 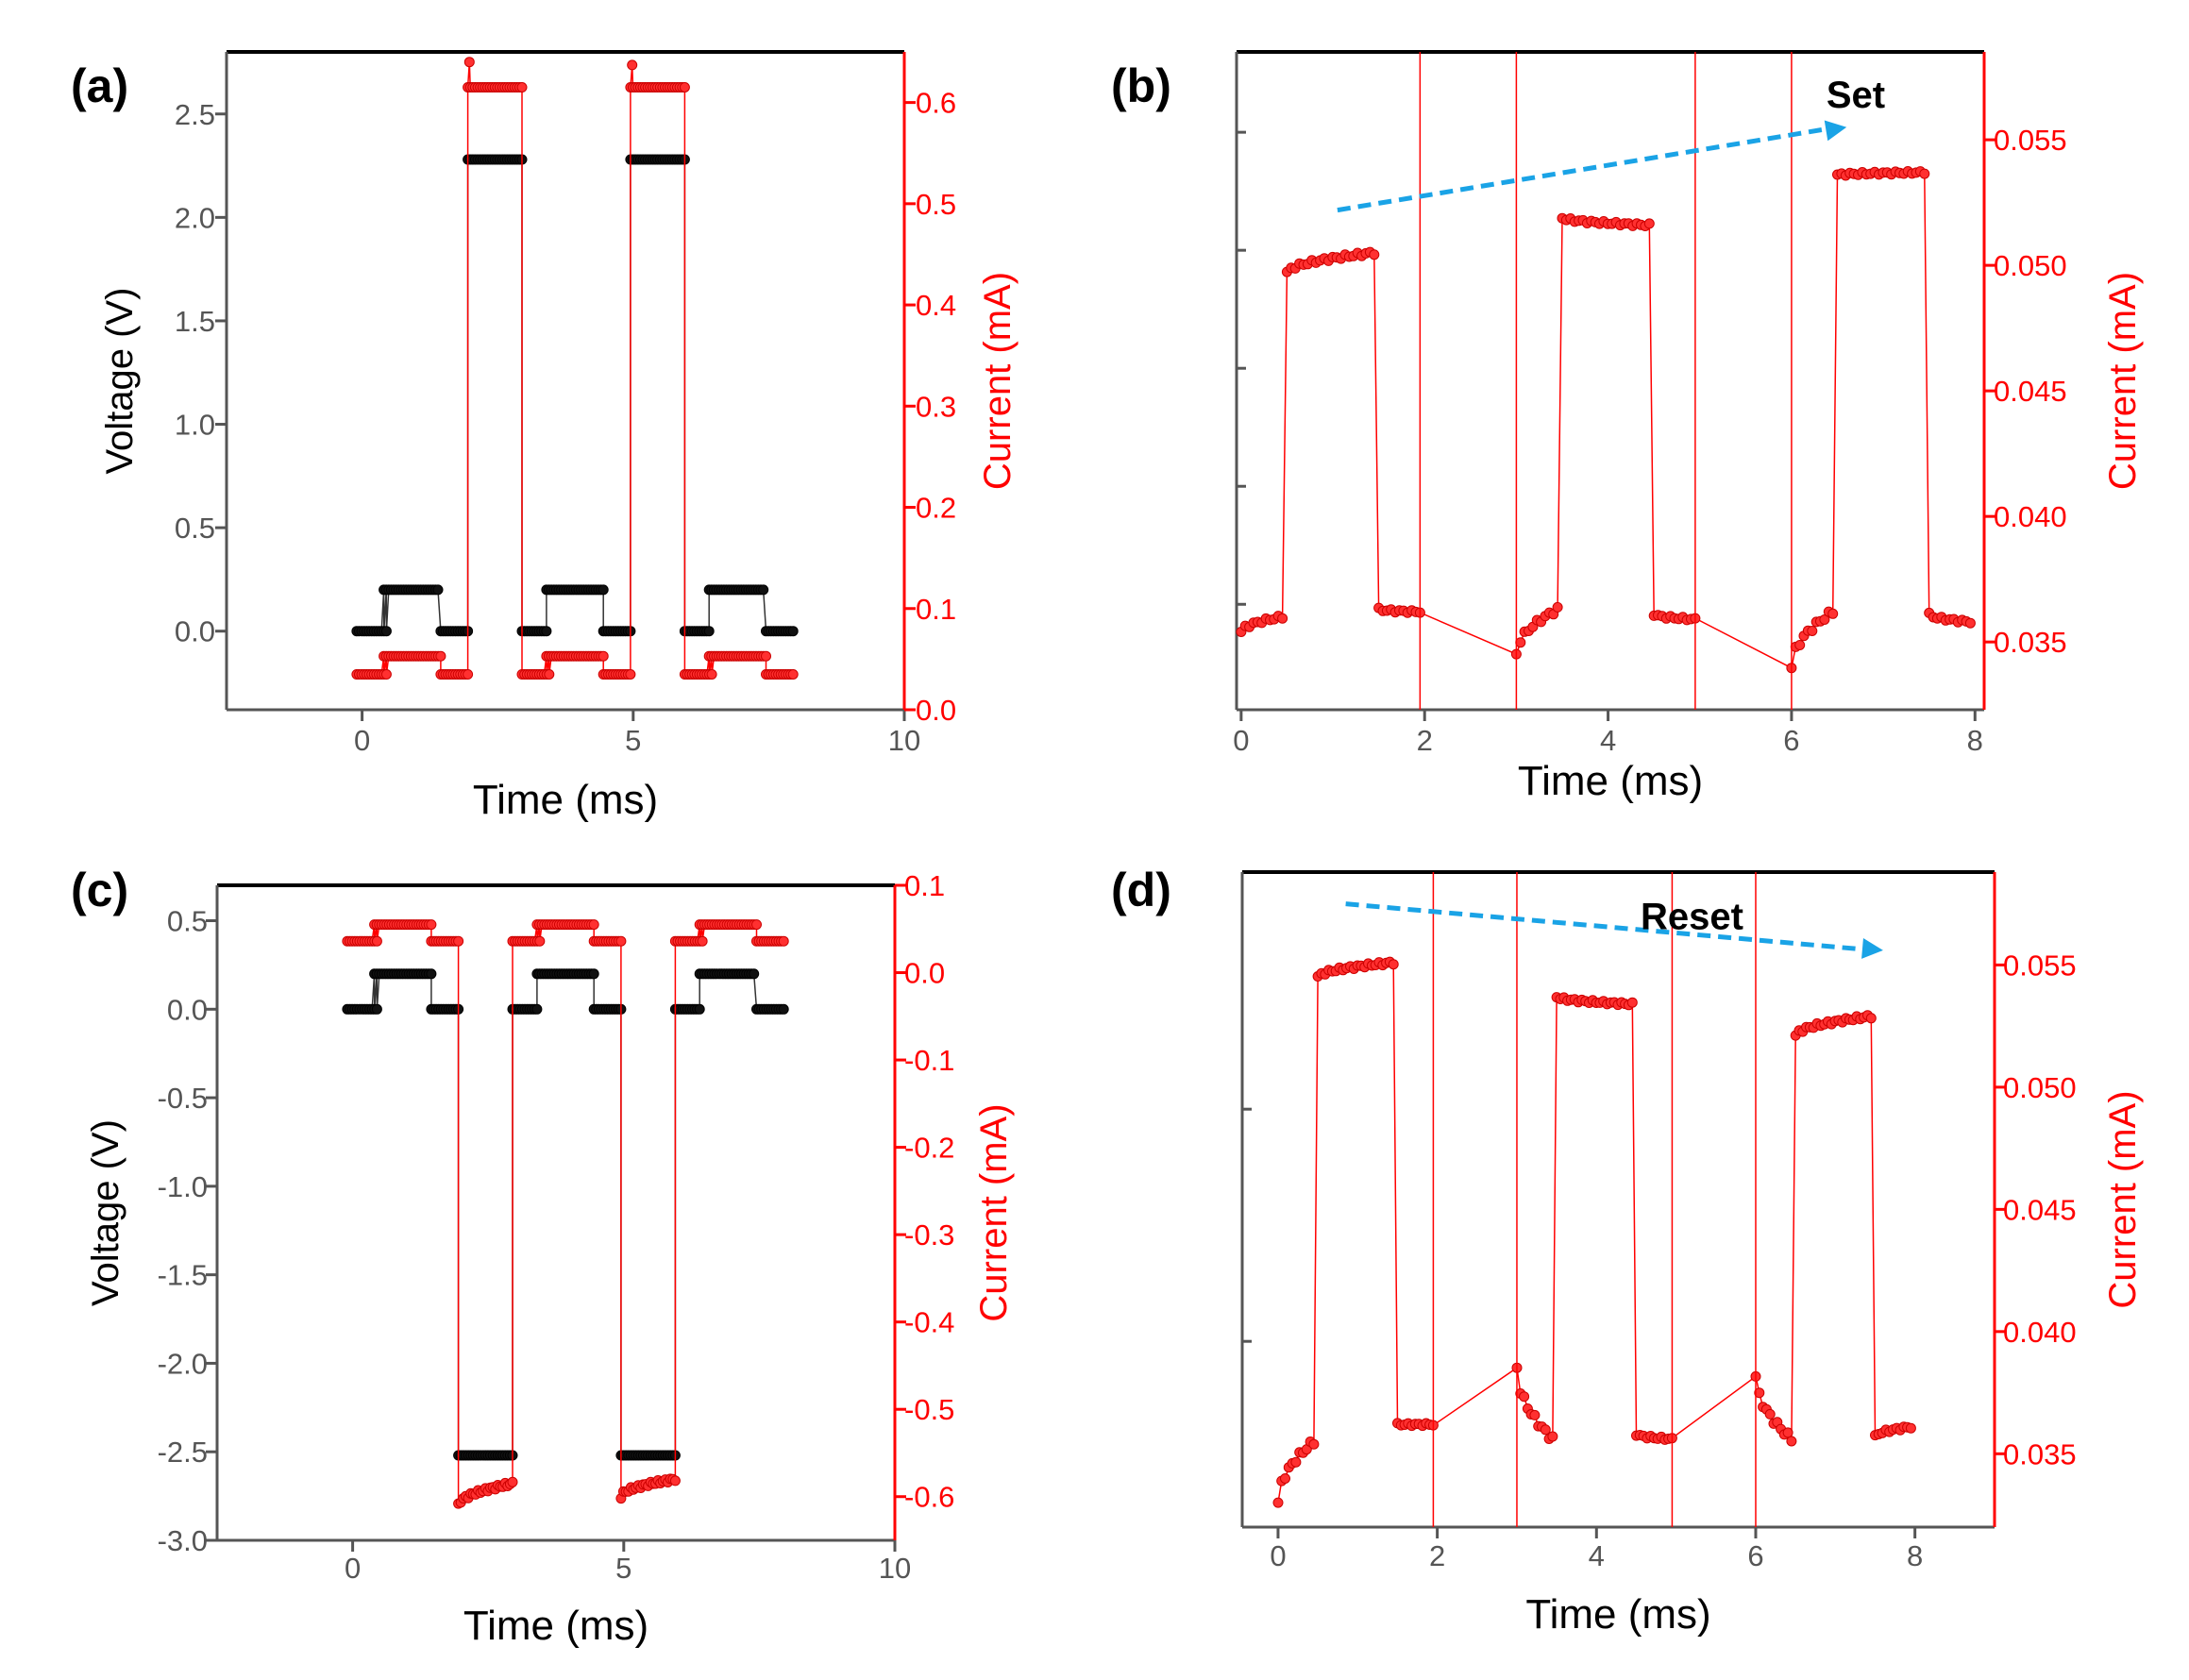 I want to click on y-right-tick-label: 0.6, so click(x=936, y=103).